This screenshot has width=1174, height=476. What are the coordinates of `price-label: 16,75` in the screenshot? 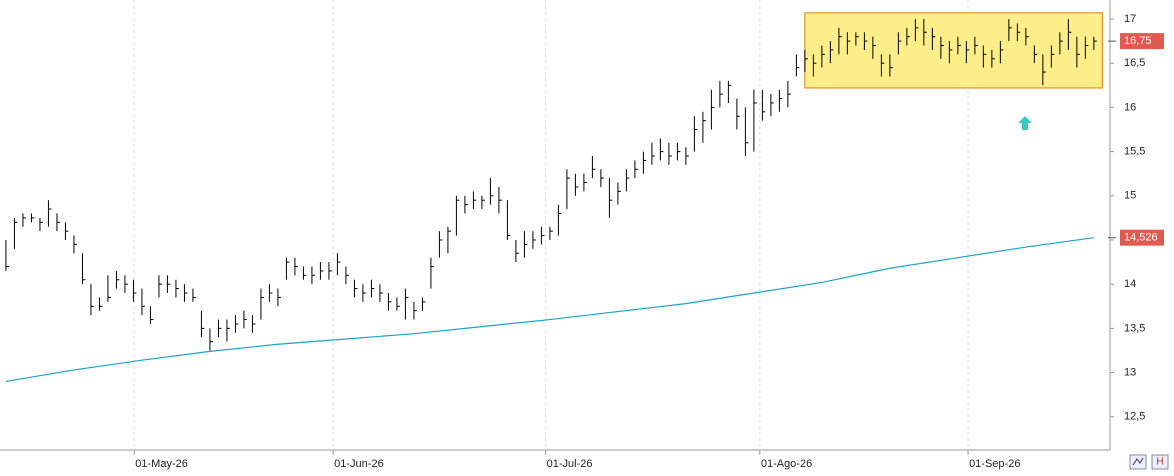 It's located at (1138, 41).